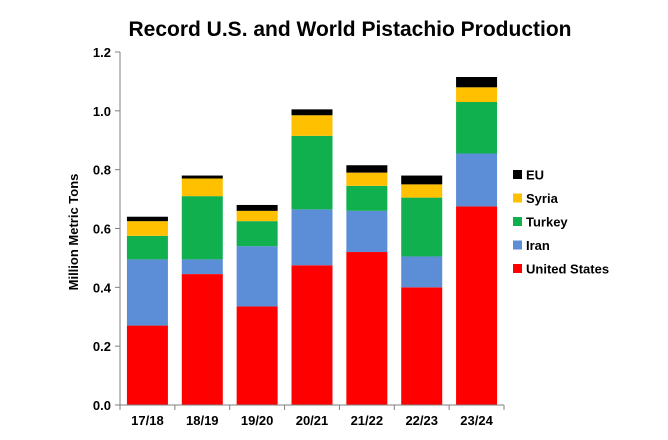 This screenshot has height=440, width=668. Describe the element at coordinates (517, 245) in the screenshot. I see `legend-swatch-iran` at that location.